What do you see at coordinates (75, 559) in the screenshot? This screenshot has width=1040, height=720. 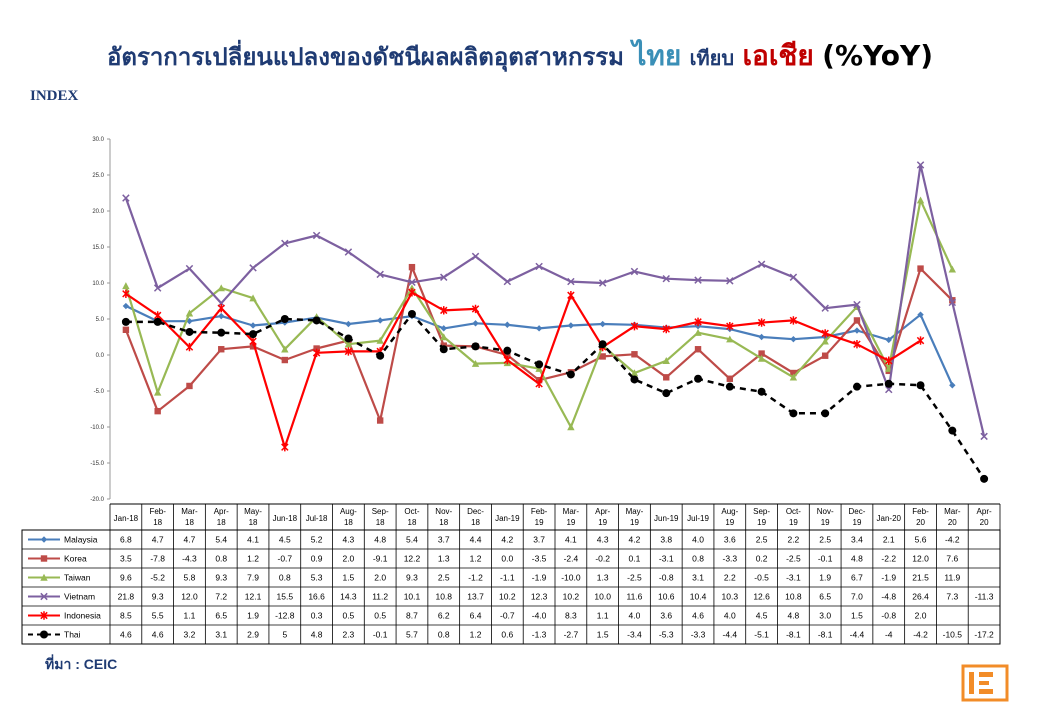 I see `legend-label-korea: Korea` at bounding box center [75, 559].